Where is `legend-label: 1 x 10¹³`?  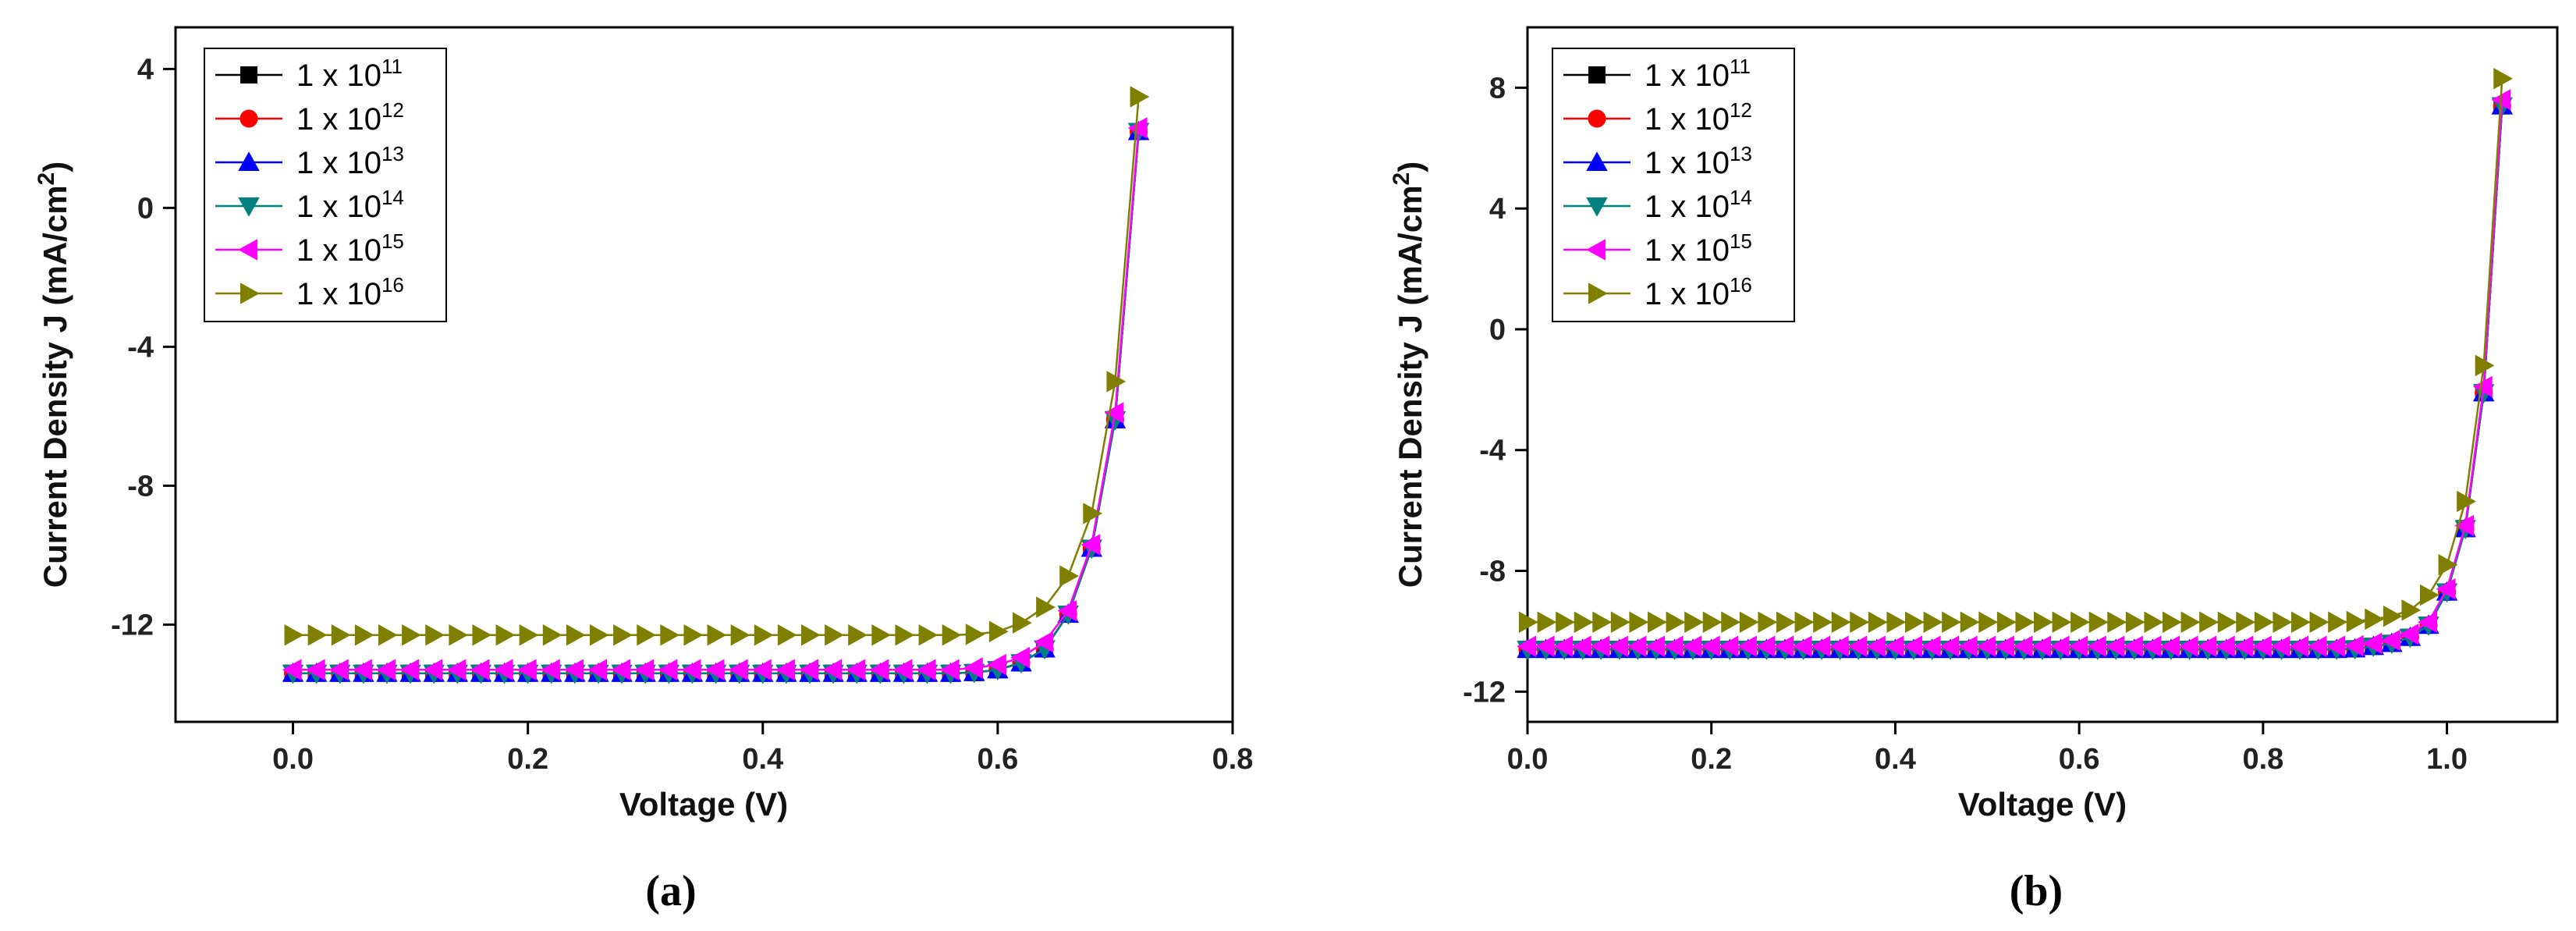
legend-label: 1 x 10¹³ is located at coordinates (350, 161).